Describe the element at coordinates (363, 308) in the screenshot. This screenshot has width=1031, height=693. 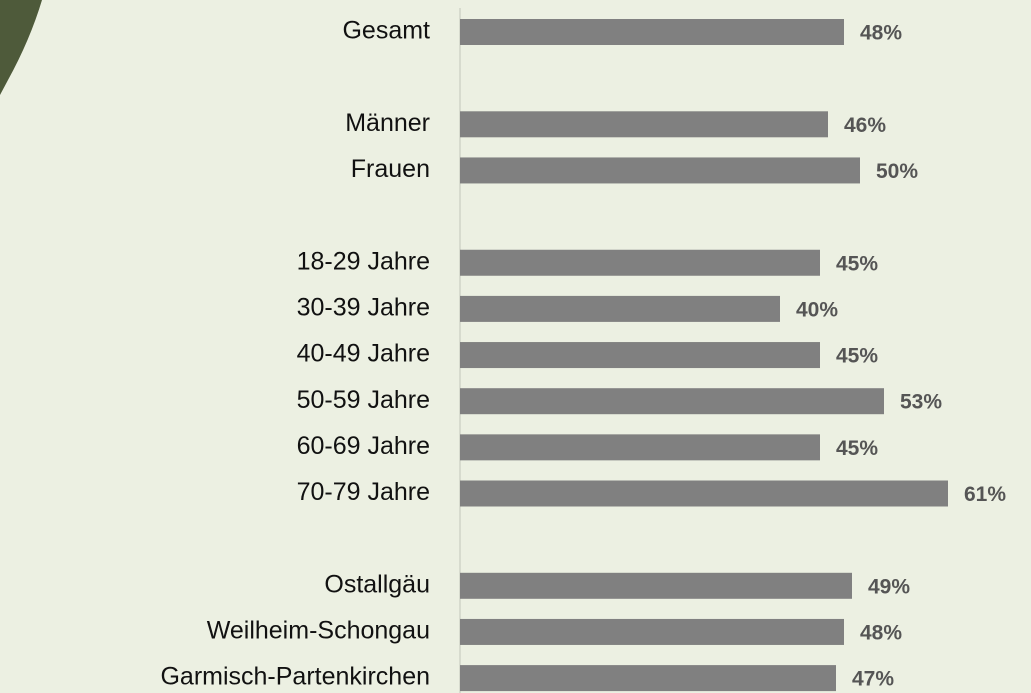
I see `category-label: 30-39 Jahre` at that location.